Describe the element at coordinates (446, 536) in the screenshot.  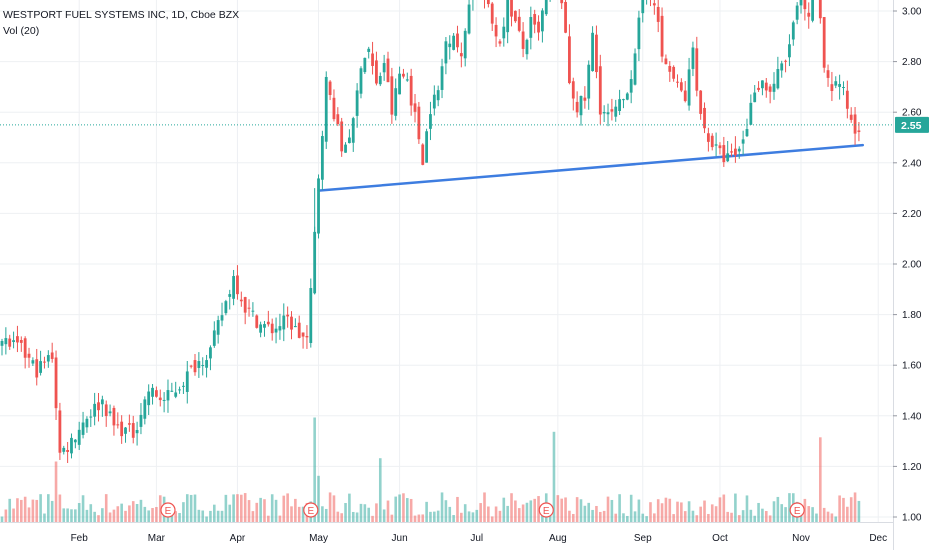
I see `time-axis: Feb Mar Apr May Jun Jul Aug Sep Oct Nov Dec` at that location.